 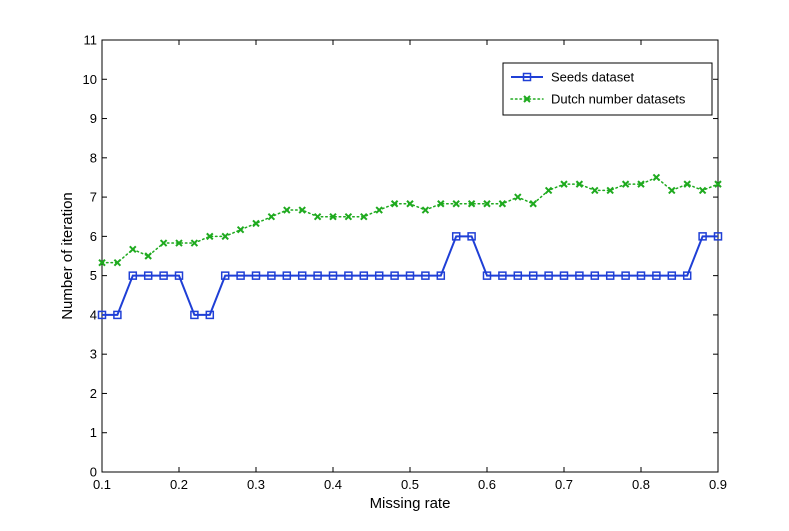 I want to click on legend-entry: Dutch number datasets, so click(x=598, y=99).